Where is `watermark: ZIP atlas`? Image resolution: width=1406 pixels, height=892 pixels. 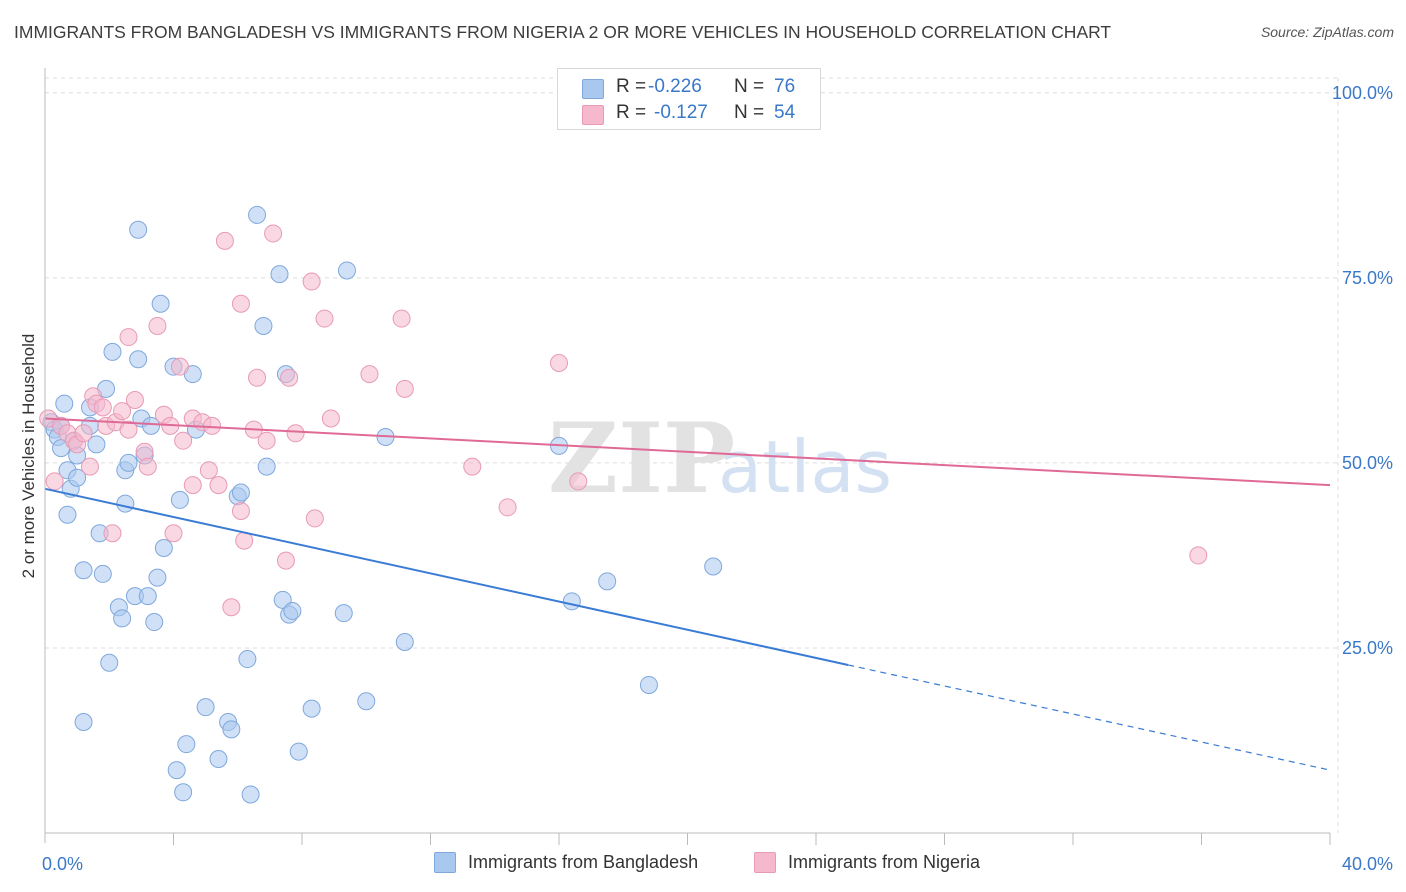
watermark: ZIP atlas is located at coordinates (720, 458).